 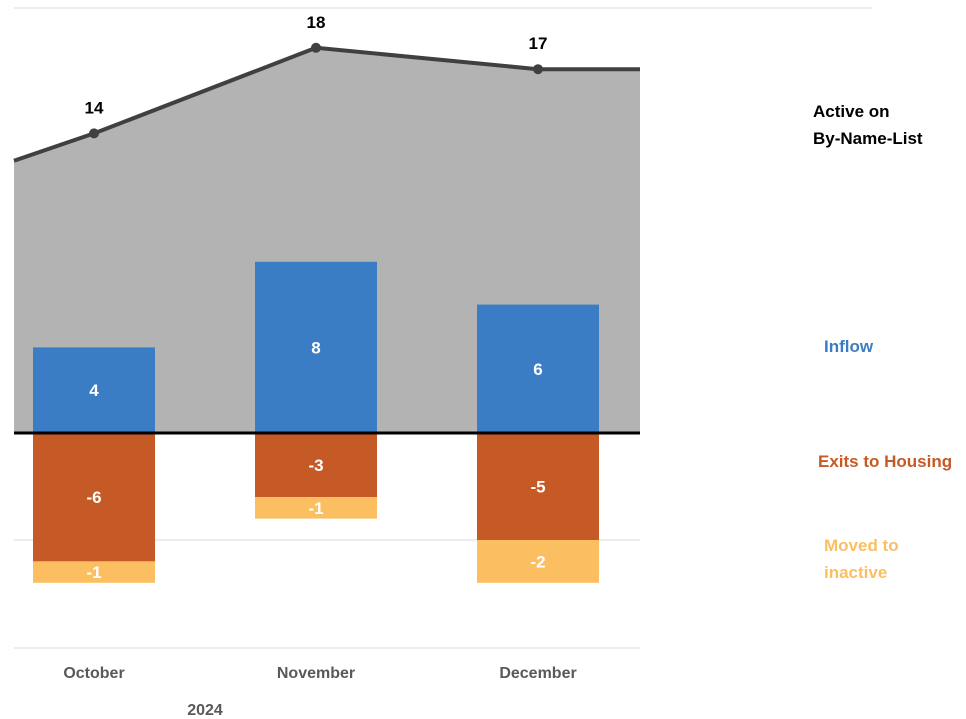 I want to click on x-group-label: 2024, so click(x=205, y=710).